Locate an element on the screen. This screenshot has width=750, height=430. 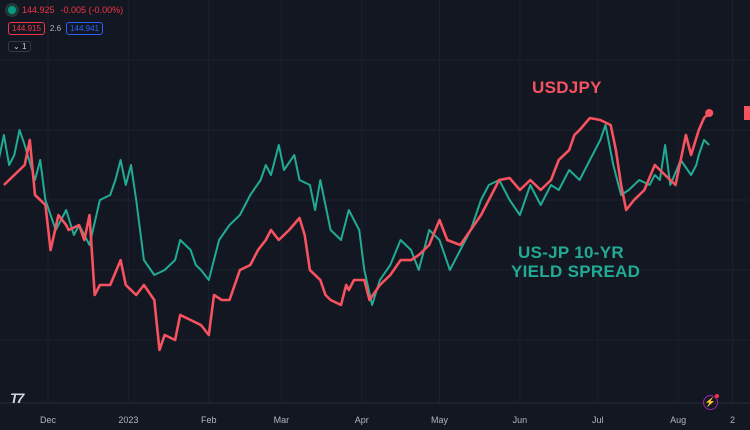
x-tick-label: Dec is located at coordinates (48, 420).